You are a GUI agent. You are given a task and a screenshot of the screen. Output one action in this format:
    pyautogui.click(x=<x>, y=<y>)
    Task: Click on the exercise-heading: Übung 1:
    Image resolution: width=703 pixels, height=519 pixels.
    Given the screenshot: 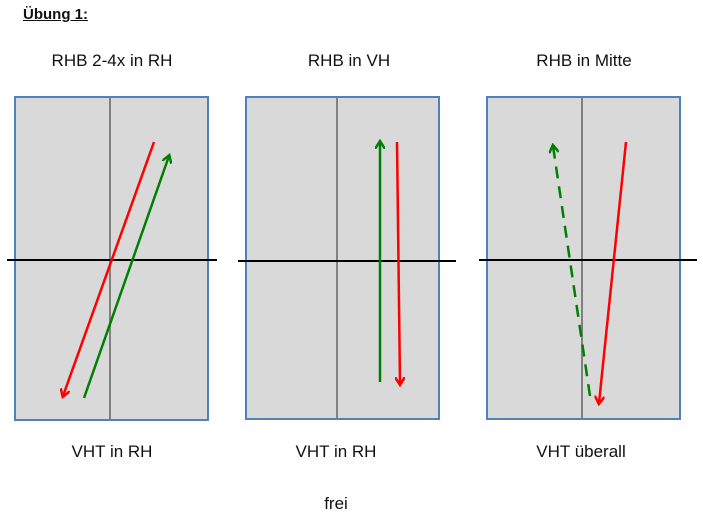 What is the action you would take?
    pyautogui.click(x=55, y=14)
    